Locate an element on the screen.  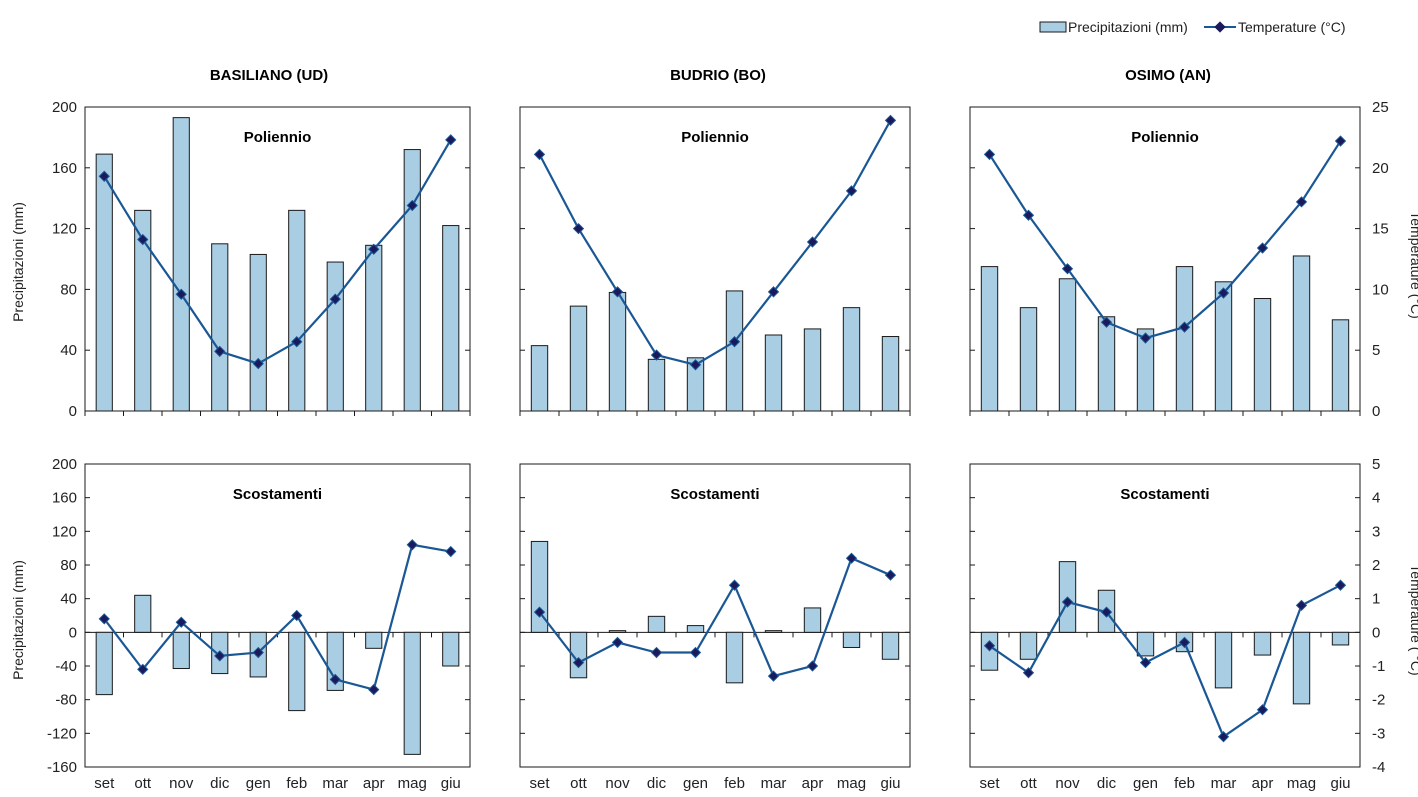
x-tick-label: set is located at coordinates (104, 783).